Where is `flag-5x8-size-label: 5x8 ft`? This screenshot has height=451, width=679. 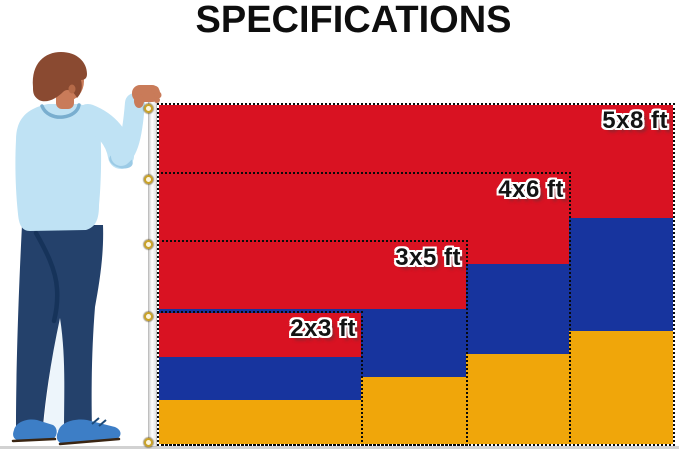 flag-5x8-size-label: 5x8 ft is located at coordinates (635, 120).